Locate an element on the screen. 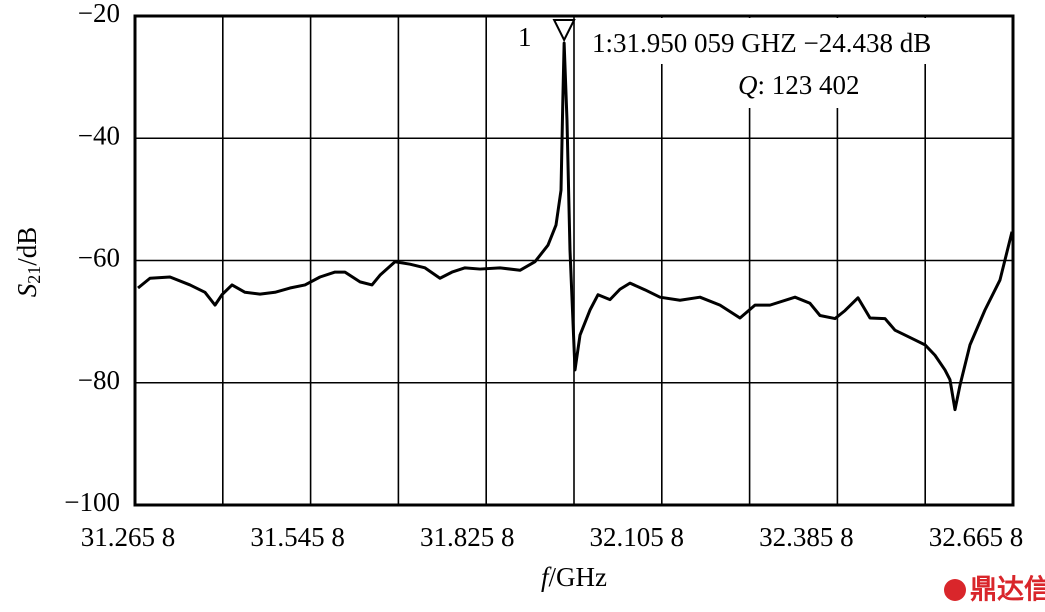 The image size is (1045, 612). x-axis-label: f/GHz is located at coordinates (574, 577).